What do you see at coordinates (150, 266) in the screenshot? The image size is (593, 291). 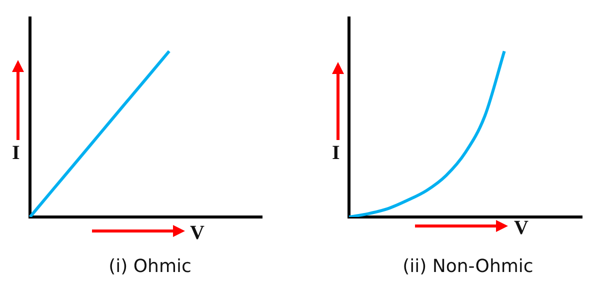 I see `text: (i) Ohmic` at bounding box center [150, 266].